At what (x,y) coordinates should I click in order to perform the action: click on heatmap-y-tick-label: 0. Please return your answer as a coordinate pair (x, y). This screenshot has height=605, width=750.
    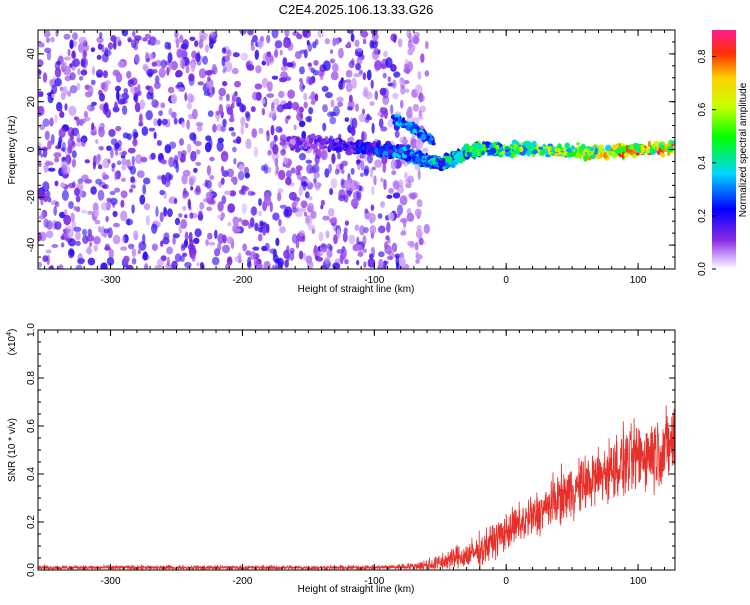
    Looking at the image, I should click on (31, 149).